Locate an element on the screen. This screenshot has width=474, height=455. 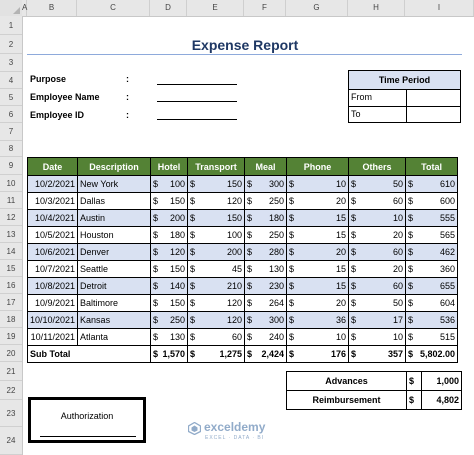
row-header: 12 is located at coordinates (11, 217).